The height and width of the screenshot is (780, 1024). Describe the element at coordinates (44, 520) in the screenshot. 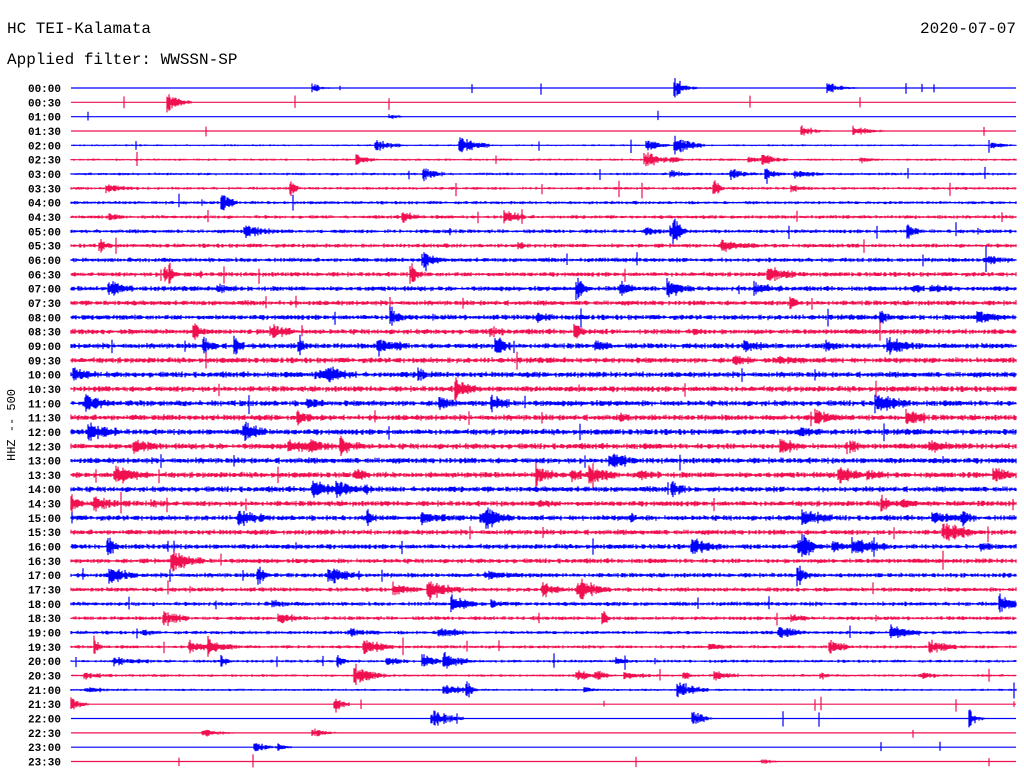

I see `row-time-label: 15:00` at that location.